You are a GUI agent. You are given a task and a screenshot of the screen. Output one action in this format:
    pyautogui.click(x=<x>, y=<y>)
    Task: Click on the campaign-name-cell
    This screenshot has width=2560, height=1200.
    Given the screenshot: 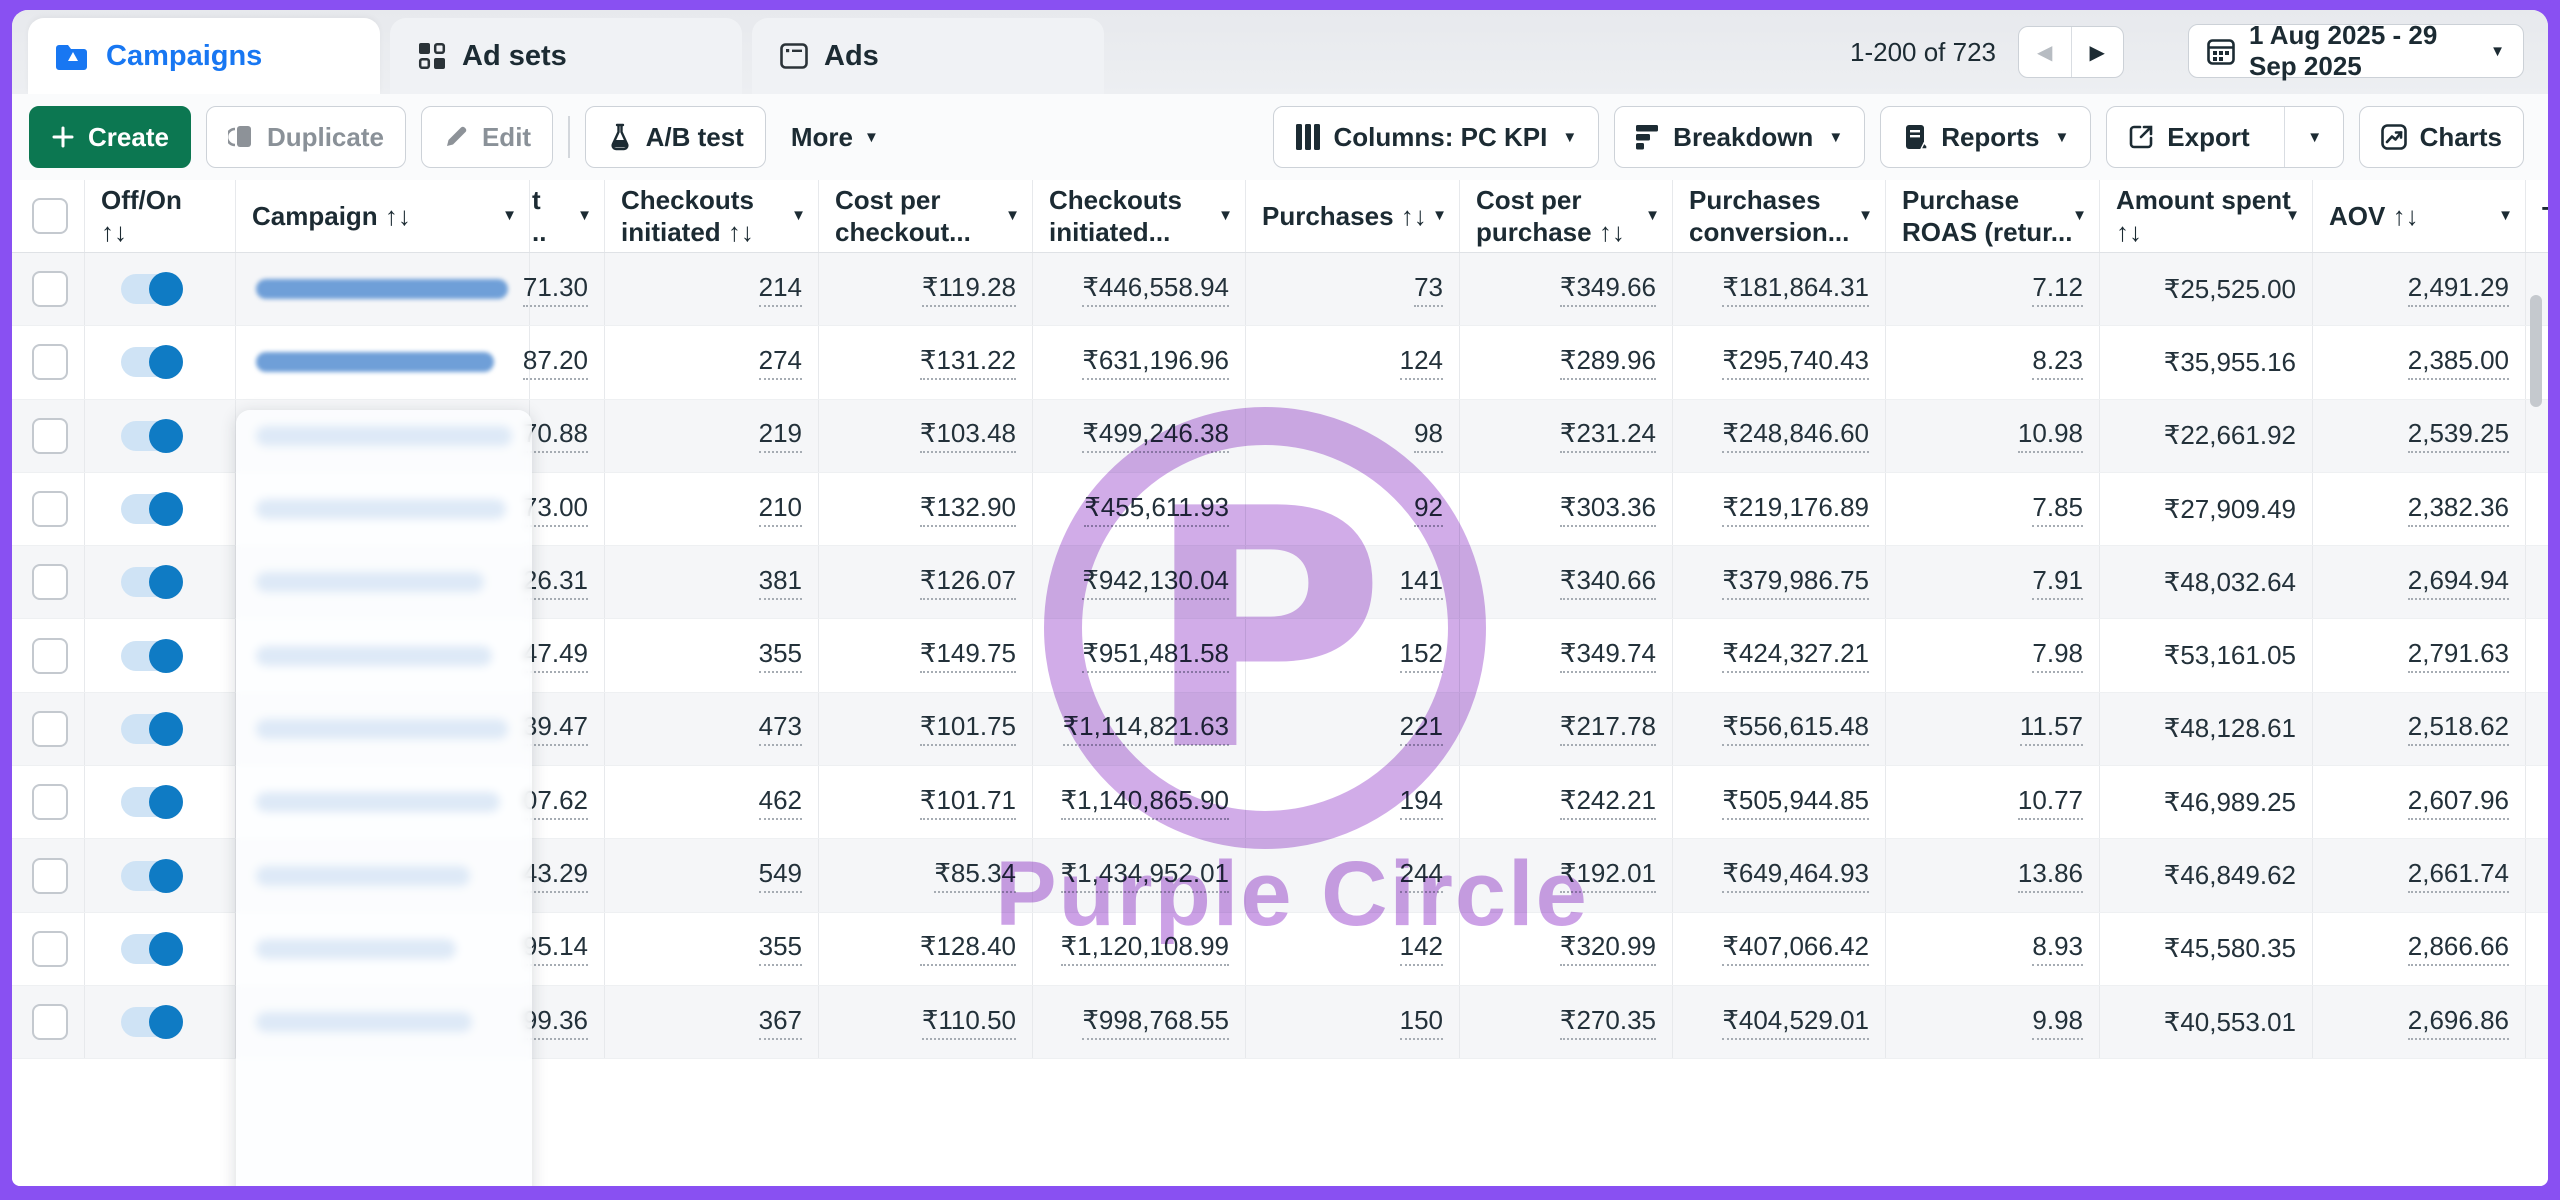 What is the action you would take?
    pyautogui.click(x=383, y=289)
    